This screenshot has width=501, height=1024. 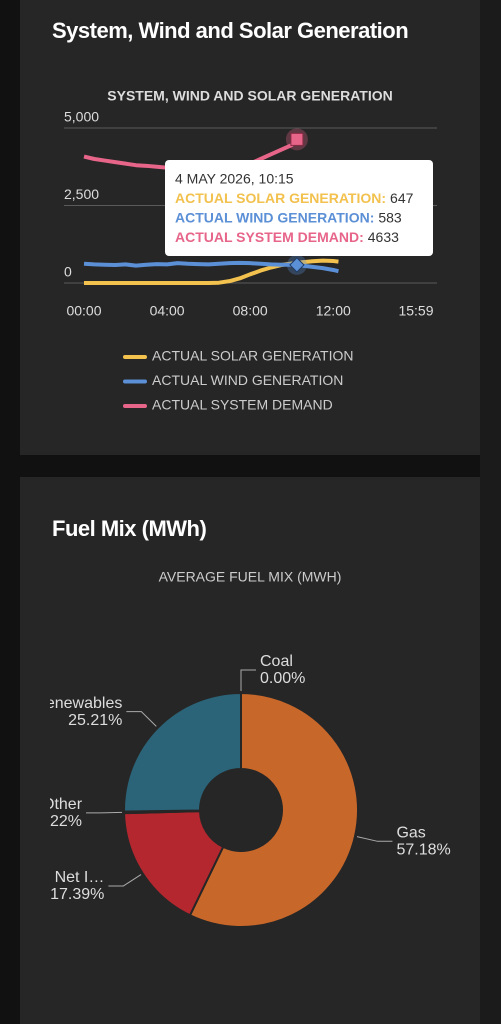 What do you see at coordinates (234, 179) in the screenshot?
I see `tooltip-title: 4 MAY 2026, 10:15` at bounding box center [234, 179].